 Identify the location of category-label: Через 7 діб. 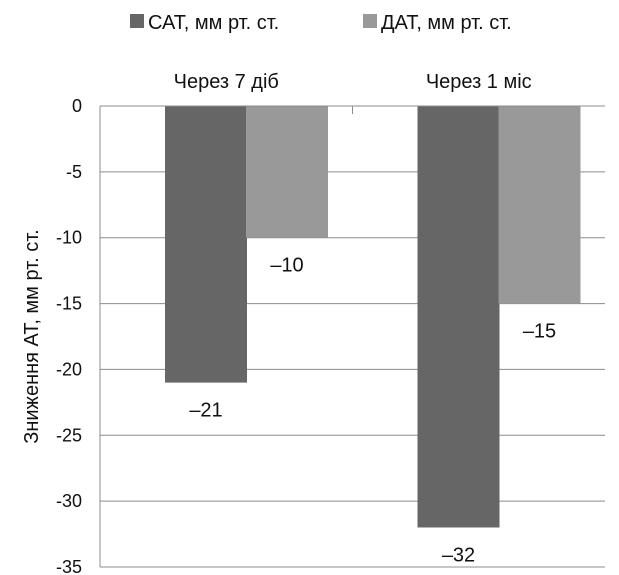
(226, 82).